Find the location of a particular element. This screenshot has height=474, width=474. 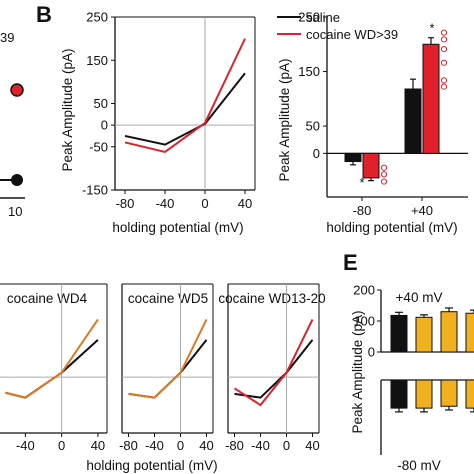

panel-letter-b: B is located at coordinates (44, 14).